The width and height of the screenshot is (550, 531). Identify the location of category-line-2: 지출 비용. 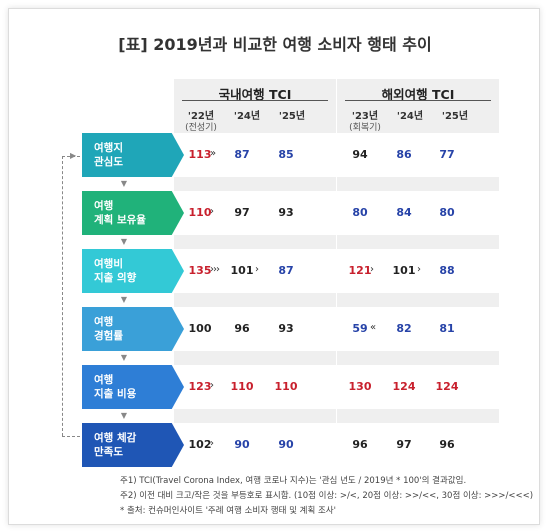
(115, 394).